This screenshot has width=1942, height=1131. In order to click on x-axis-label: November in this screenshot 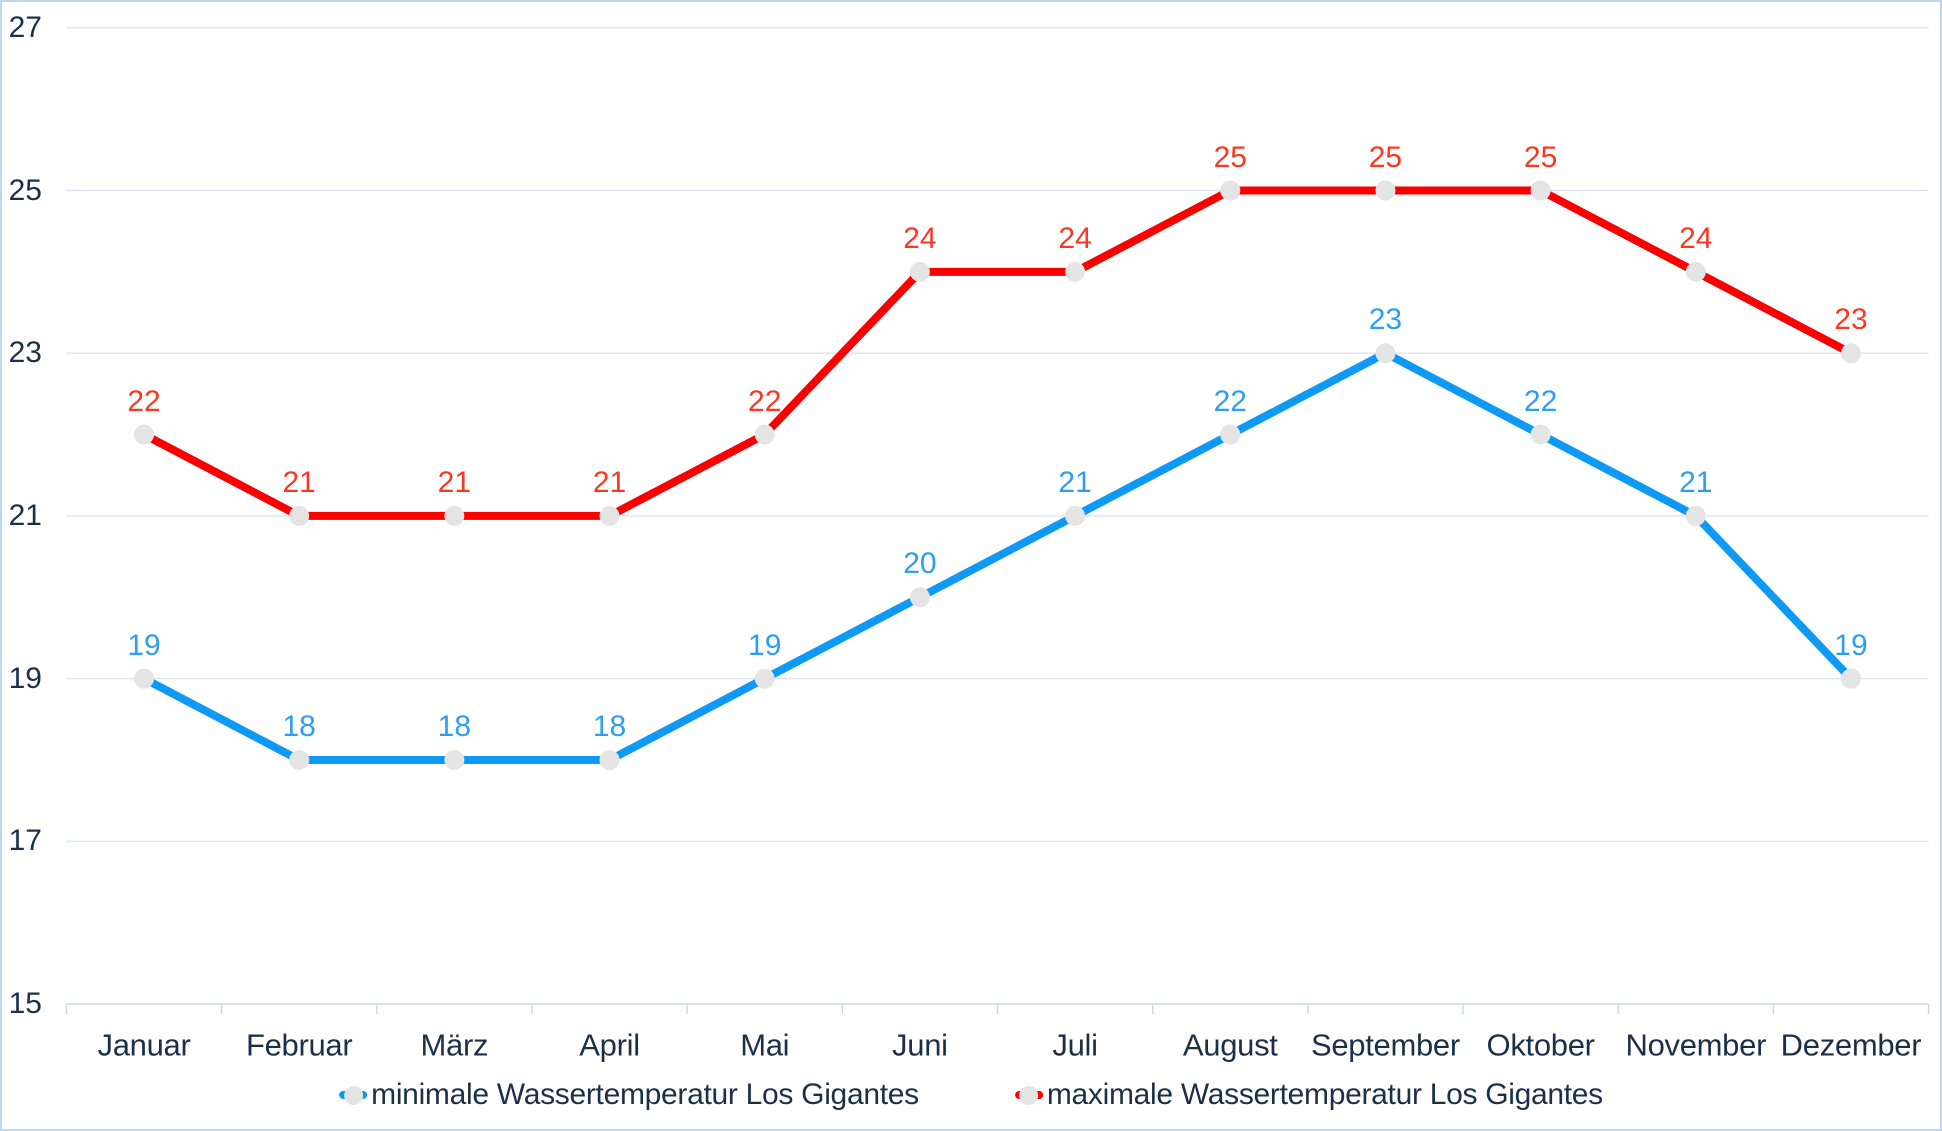, I will do `click(1696, 1045)`.